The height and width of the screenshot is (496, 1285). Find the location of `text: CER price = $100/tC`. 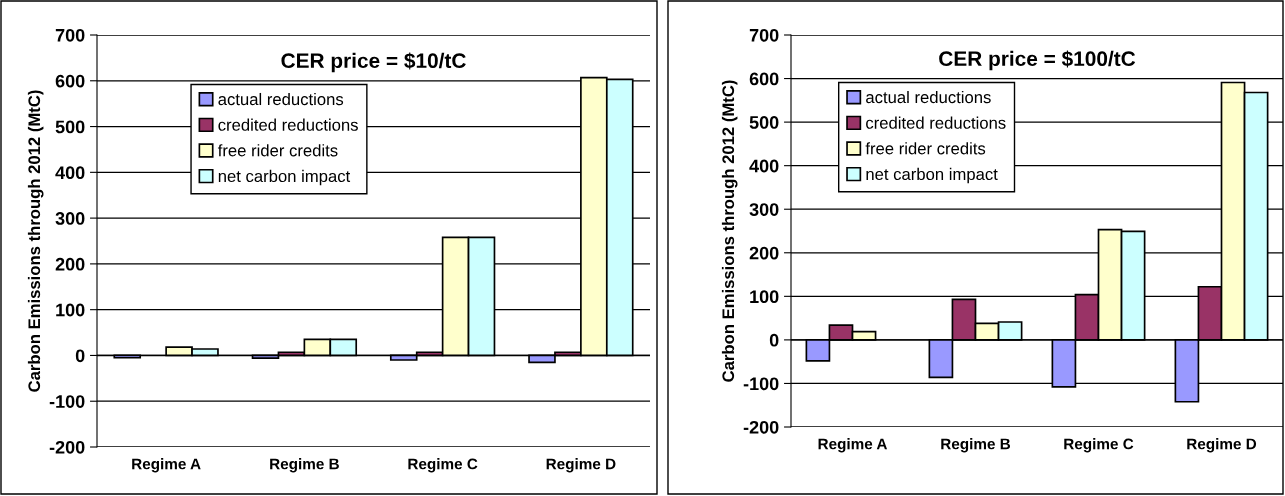

text: CER price = $100/tC is located at coordinates (1037, 60).